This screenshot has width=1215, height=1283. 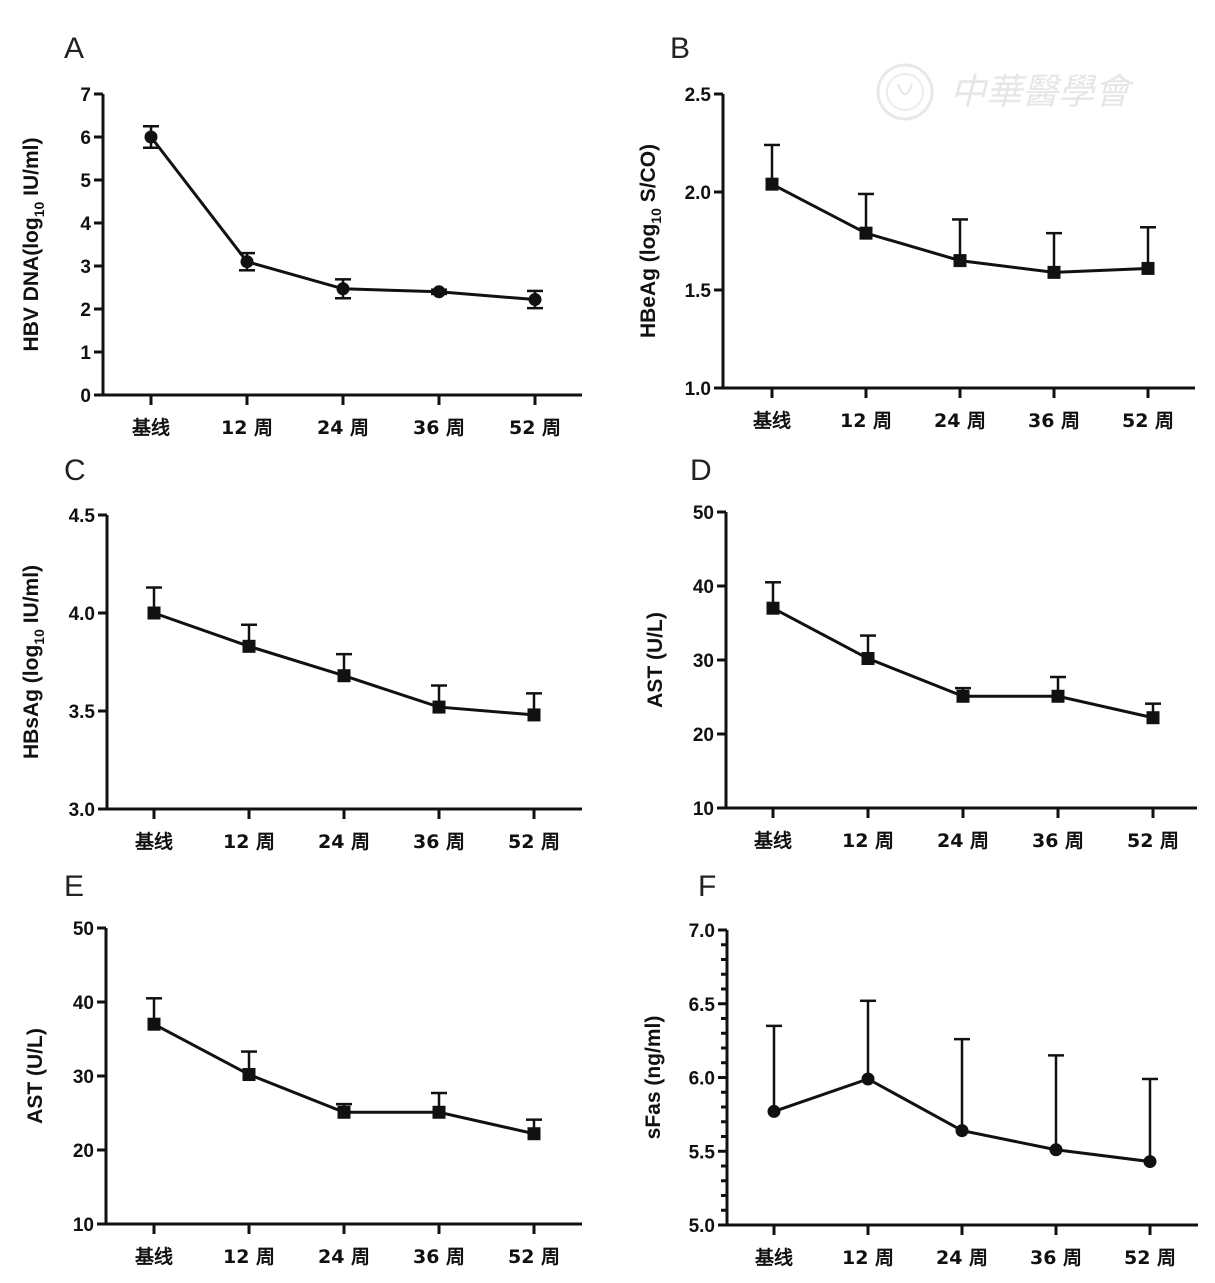 I want to click on y-tick-label: 5, so click(x=85, y=181).